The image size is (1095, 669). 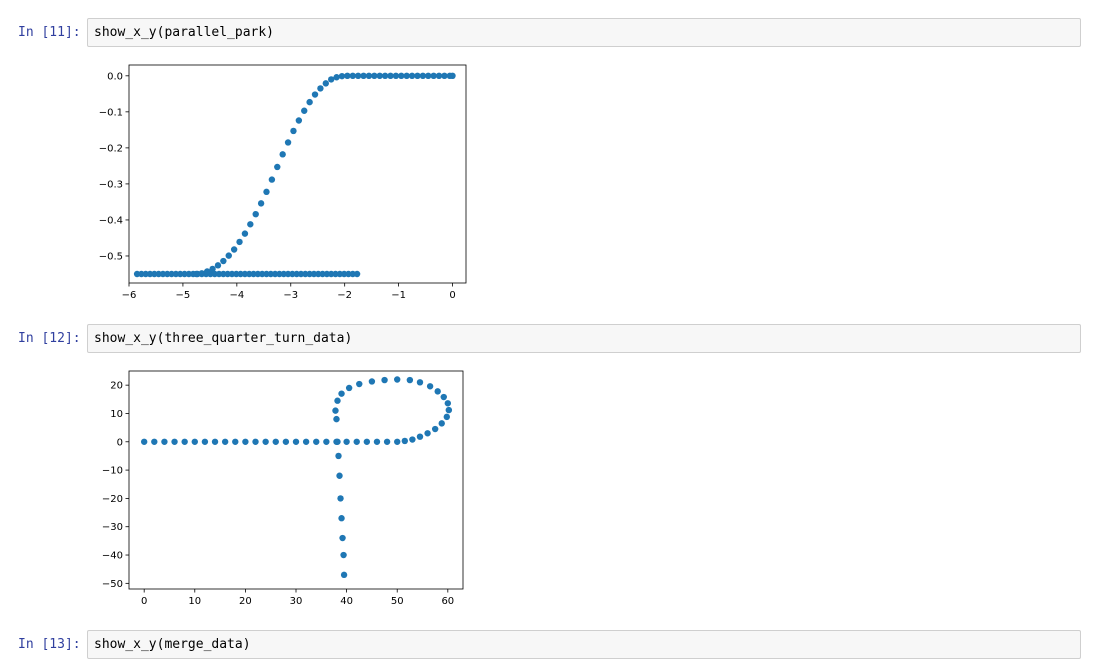 What do you see at coordinates (111, 148) in the screenshot?
I see `y-tick-label: −0.2` at bounding box center [111, 148].